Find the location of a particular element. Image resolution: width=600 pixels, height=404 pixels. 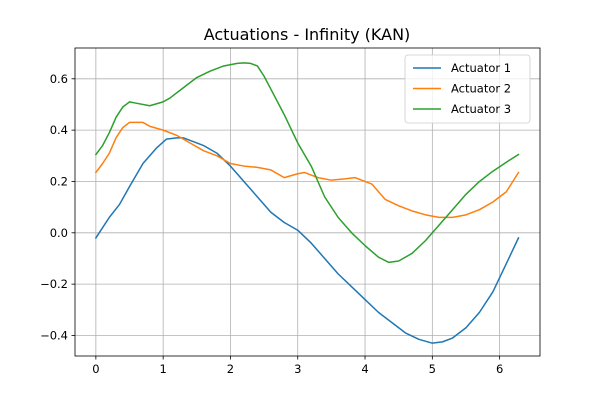

chart-title: Actuations - Infinity (KAN) is located at coordinates (307, 34).